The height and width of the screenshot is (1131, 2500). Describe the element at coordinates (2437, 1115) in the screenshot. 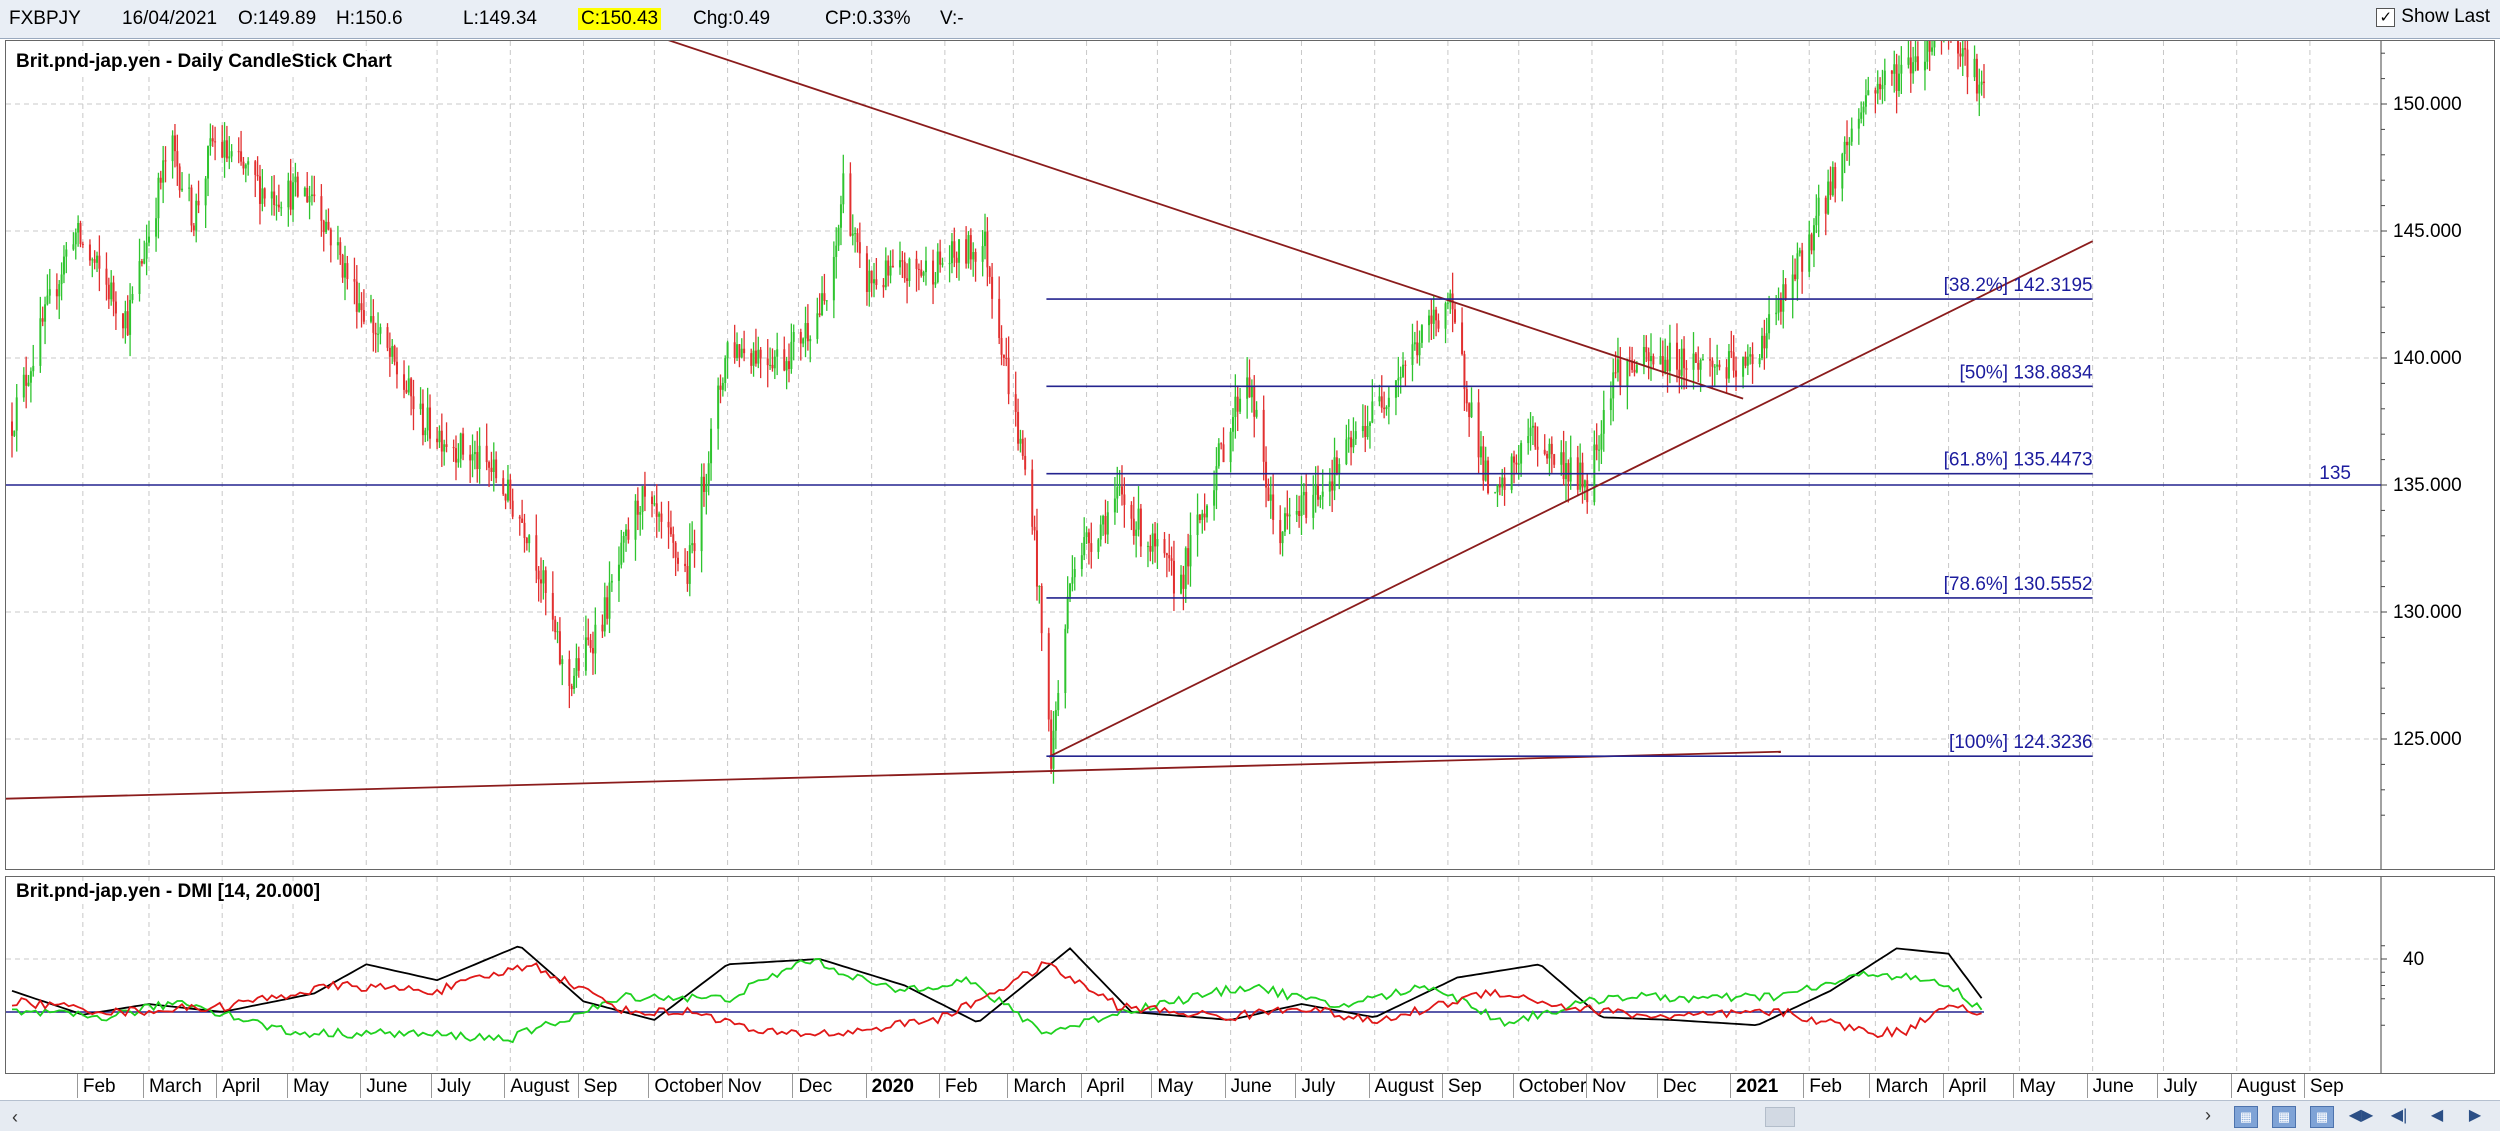

I see `scroll-back-icon: ◀` at that location.